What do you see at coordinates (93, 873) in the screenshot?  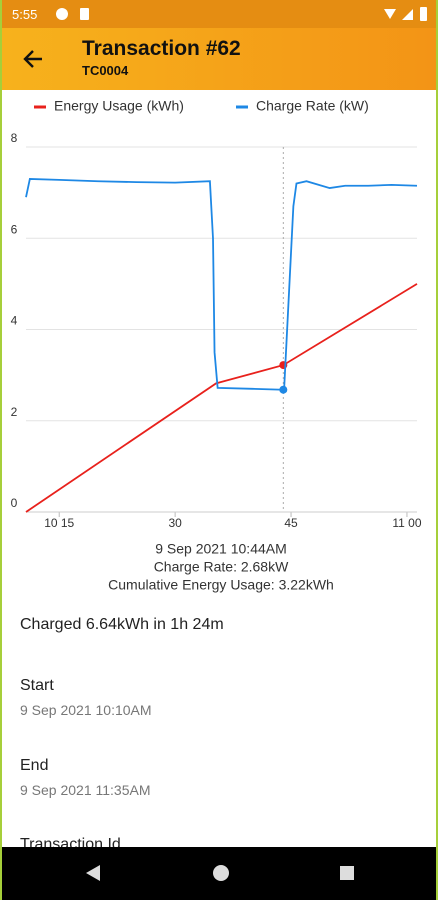 I see `nav-back` at bounding box center [93, 873].